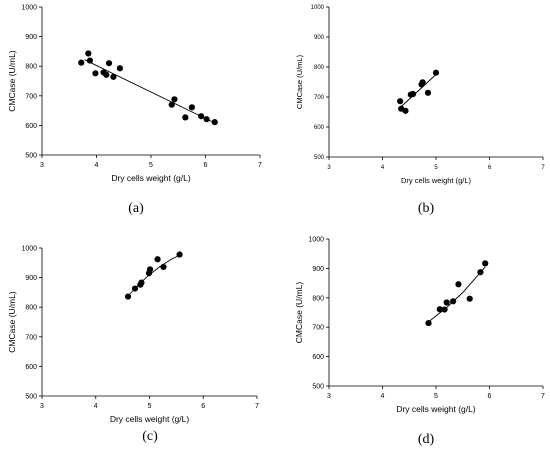  I want to click on panel-caption: (a), so click(136, 208).